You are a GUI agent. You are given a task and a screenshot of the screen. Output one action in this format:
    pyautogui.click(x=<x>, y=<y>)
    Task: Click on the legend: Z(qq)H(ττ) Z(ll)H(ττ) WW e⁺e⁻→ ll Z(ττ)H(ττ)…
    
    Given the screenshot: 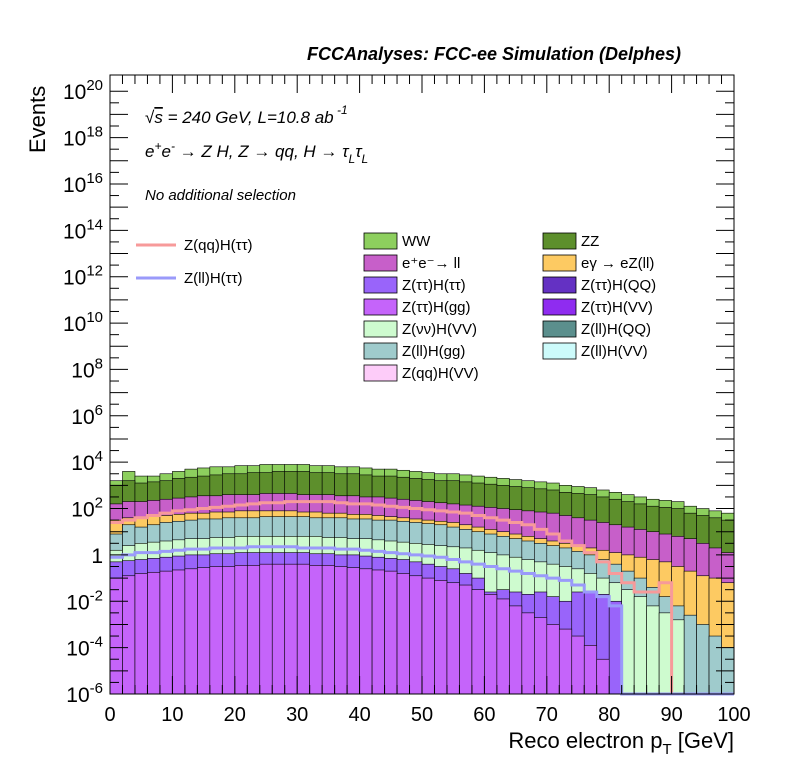 What is the action you would take?
    pyautogui.click(x=396, y=307)
    